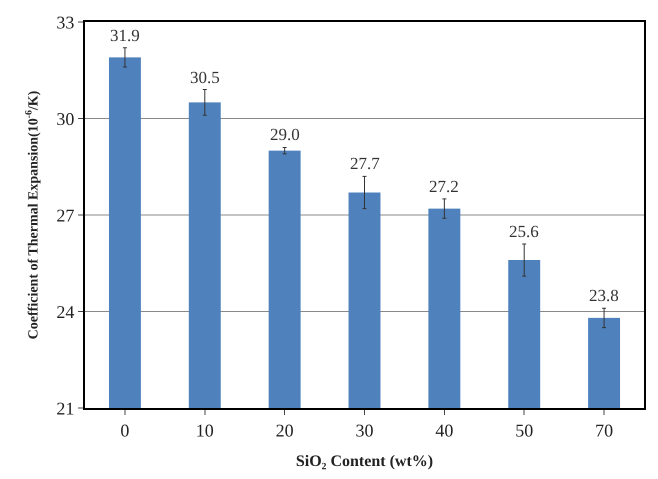  I want to click on x-tick-label: 0, so click(125, 430).